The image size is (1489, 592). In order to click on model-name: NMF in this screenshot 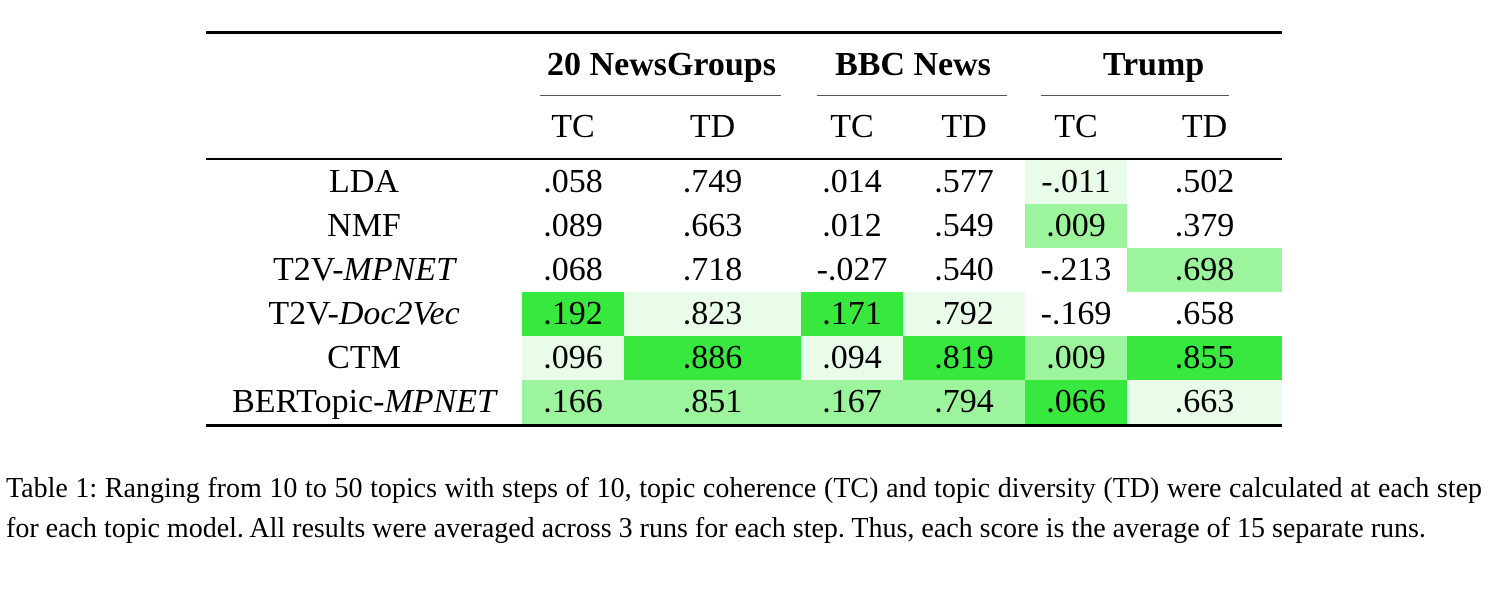, I will do `click(364, 225)`.